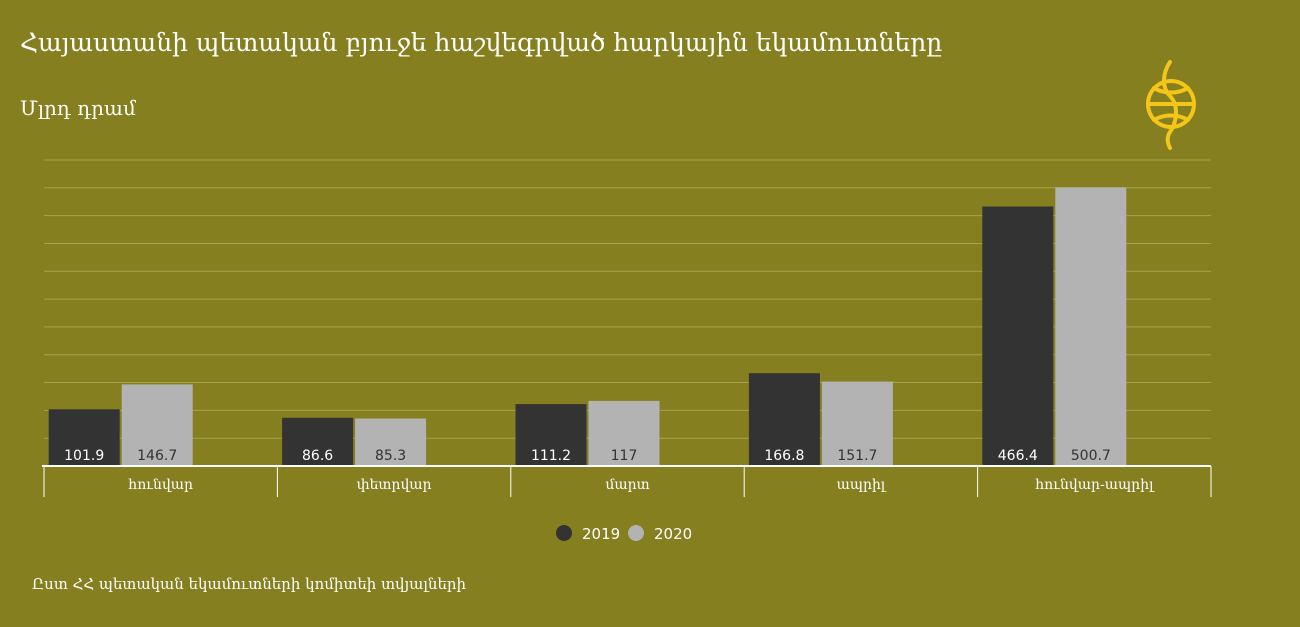  What do you see at coordinates (1091, 456) in the screenshot?
I see `data-label: 500.7` at bounding box center [1091, 456].